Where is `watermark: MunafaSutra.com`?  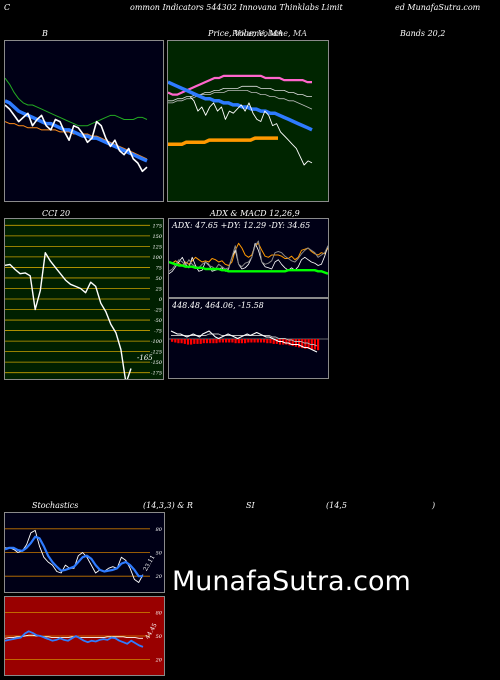
watermark: MunafaSutra.com is located at coordinates (291, 581).